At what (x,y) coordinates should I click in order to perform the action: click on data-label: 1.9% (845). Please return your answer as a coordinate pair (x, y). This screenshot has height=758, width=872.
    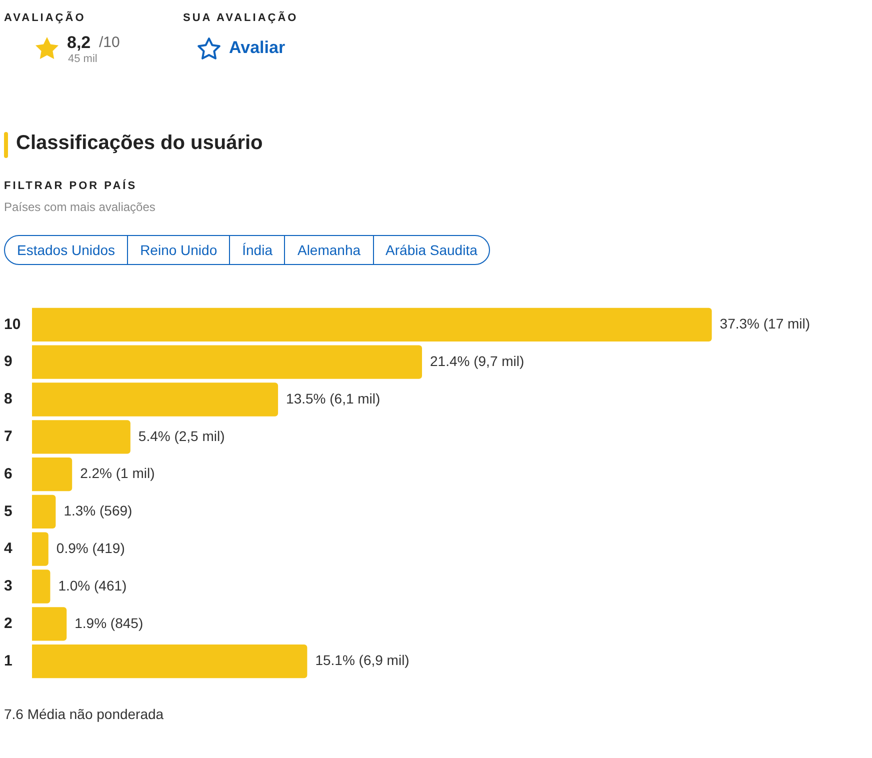
    Looking at the image, I should click on (109, 622).